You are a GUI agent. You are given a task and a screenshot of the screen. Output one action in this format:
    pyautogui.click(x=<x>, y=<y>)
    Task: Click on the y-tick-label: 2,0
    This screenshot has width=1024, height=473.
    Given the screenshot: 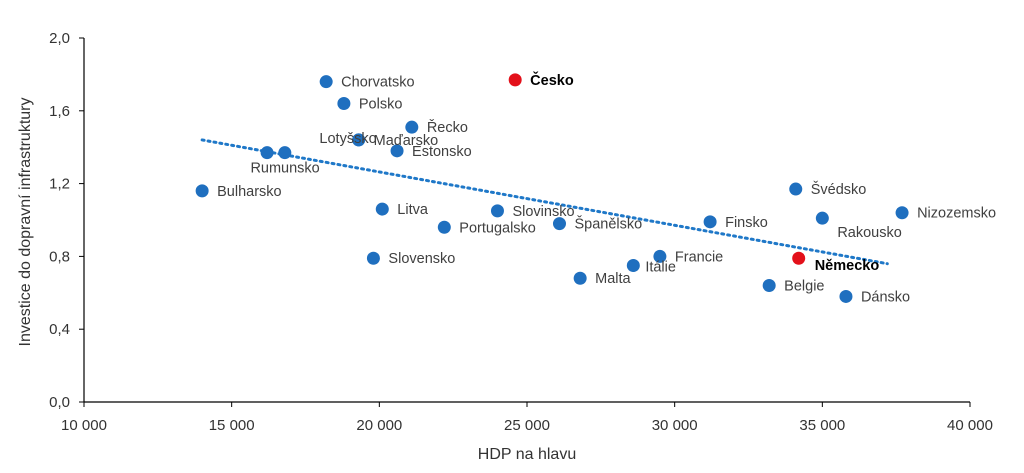 What is the action you would take?
    pyautogui.click(x=59, y=38)
    